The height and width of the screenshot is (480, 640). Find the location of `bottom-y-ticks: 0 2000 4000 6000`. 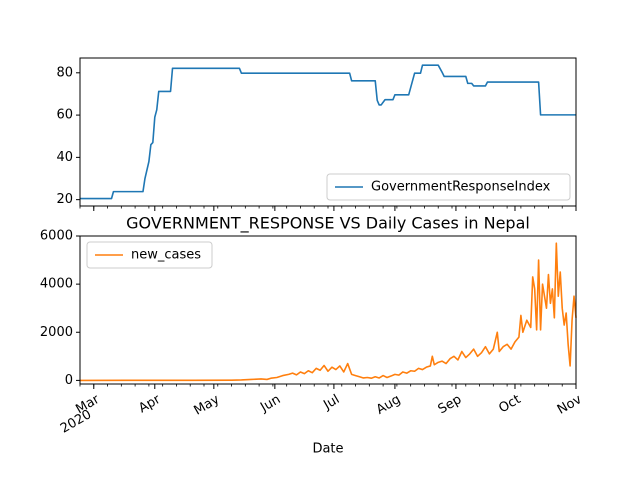

bottom-y-ticks: 0 2000 4000 6000 is located at coordinates (60, 308).